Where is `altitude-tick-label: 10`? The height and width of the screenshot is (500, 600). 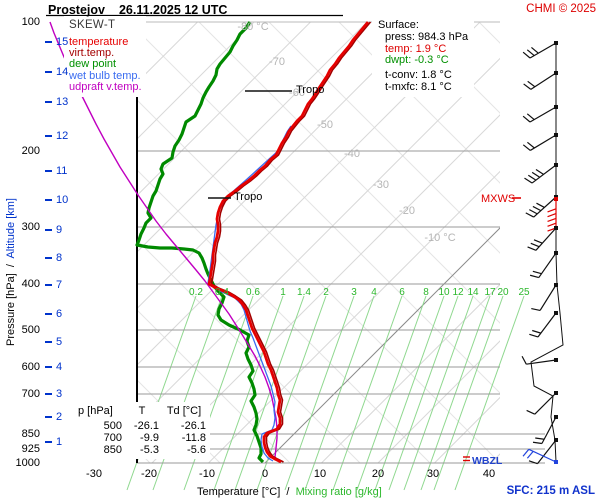 altitude-tick-label: 10 is located at coordinates (56, 200).